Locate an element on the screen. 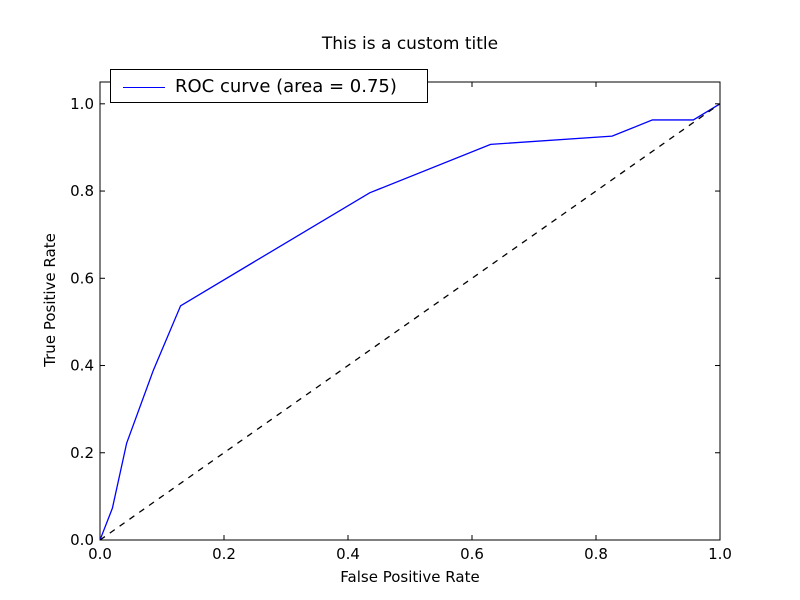  y-tick-label: 0.0 is located at coordinates (82, 540).